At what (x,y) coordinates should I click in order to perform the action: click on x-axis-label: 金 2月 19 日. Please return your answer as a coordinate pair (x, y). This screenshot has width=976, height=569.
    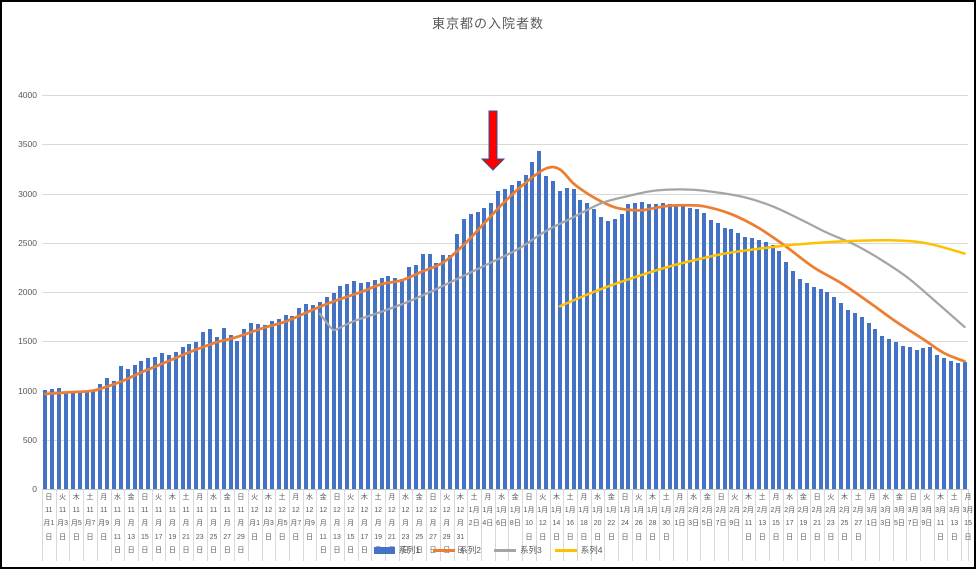
    Looking at the image, I should click on (803, 517).